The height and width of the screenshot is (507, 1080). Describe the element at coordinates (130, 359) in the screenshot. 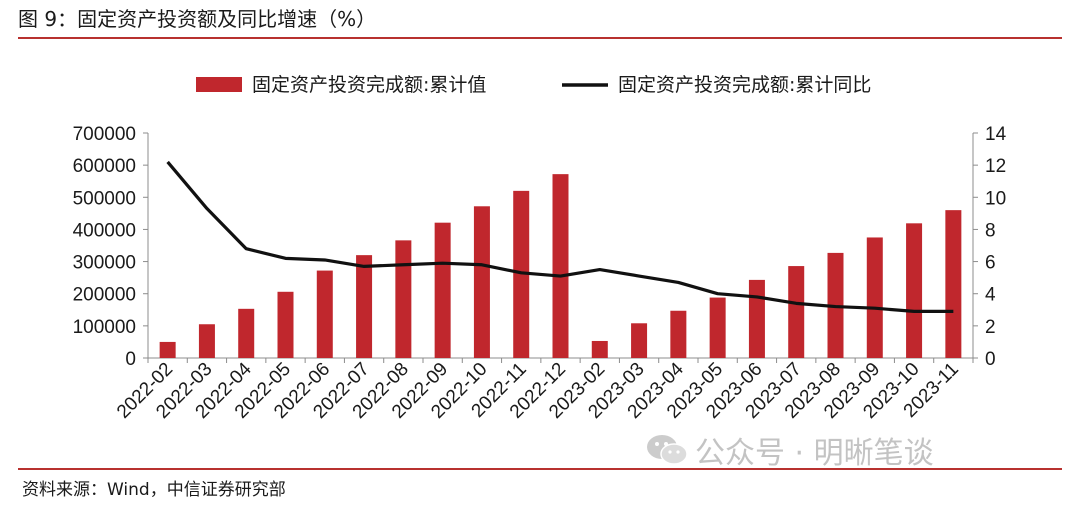

I see `y-left-tick-label: 0` at that location.